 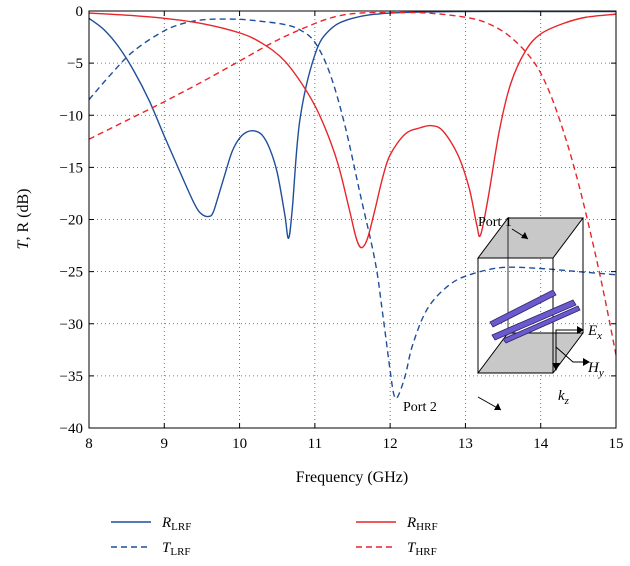 What do you see at coordinates (71, 116) in the screenshot?
I see `y-tick-label: −10` at bounding box center [71, 116].